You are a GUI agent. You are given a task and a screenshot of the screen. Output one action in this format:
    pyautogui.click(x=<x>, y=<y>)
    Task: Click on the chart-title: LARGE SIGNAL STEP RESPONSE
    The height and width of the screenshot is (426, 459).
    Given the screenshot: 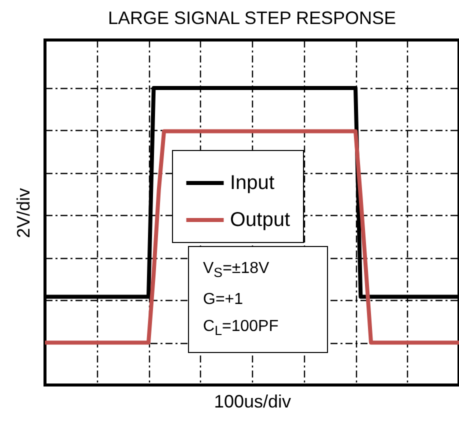 What is the action you would take?
    pyautogui.click(x=252, y=18)
    